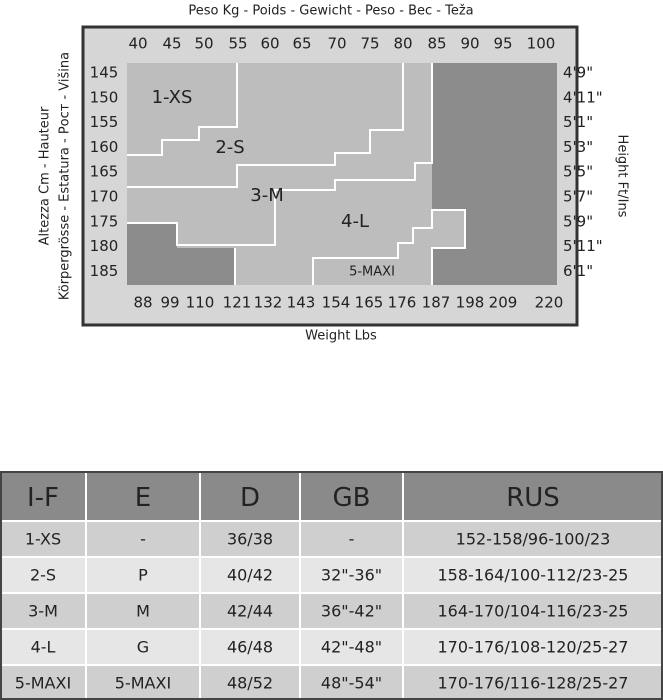 The image size is (663, 700). Describe the element at coordinates (578, 172) in the screenshot. I see `ft-label: 5'5"` at that location.